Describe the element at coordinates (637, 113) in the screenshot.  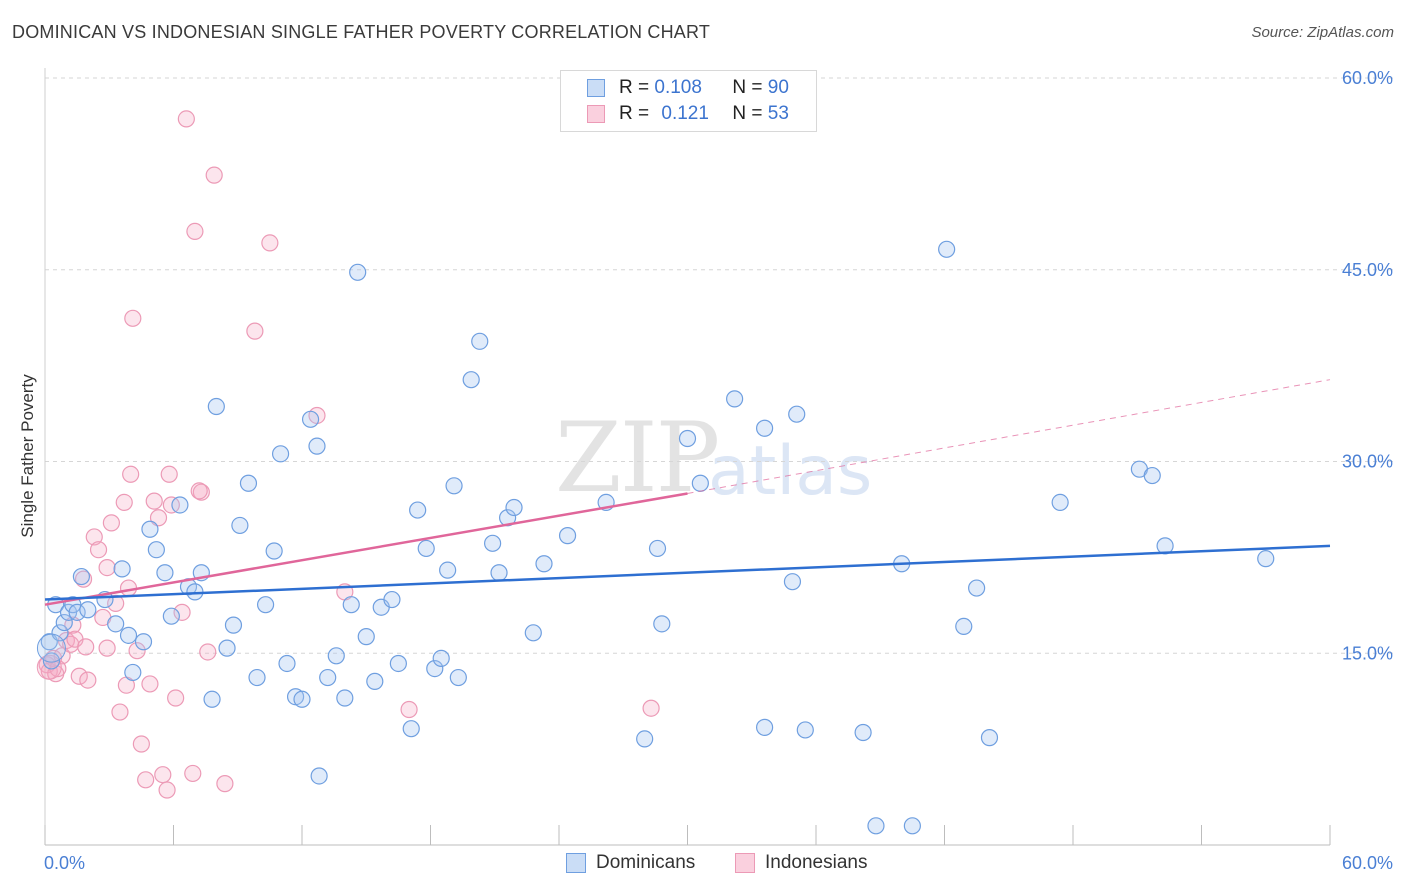
I see `legend-r-label: R =` at that location.